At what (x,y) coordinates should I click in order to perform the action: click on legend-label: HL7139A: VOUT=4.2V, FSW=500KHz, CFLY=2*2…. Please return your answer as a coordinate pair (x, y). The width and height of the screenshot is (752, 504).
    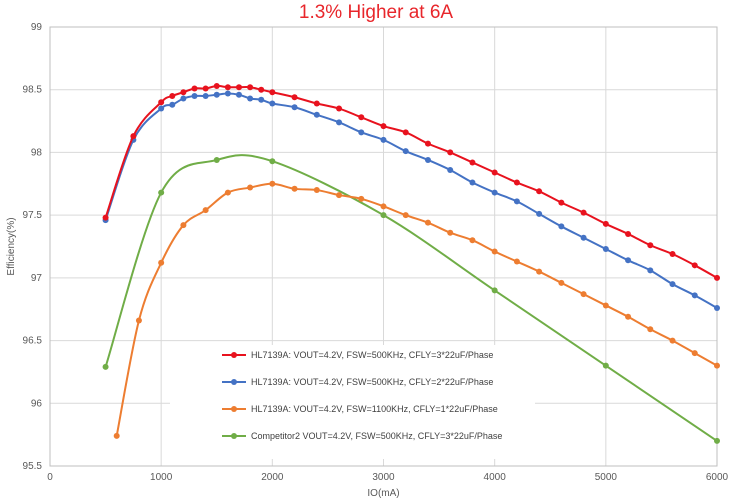
    Looking at the image, I should click on (372, 382).